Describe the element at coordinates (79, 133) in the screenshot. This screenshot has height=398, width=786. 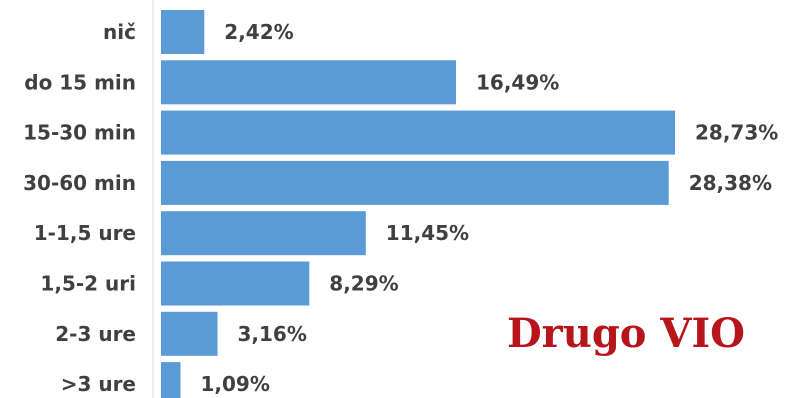
I see `category-label: 15-30 min` at that location.